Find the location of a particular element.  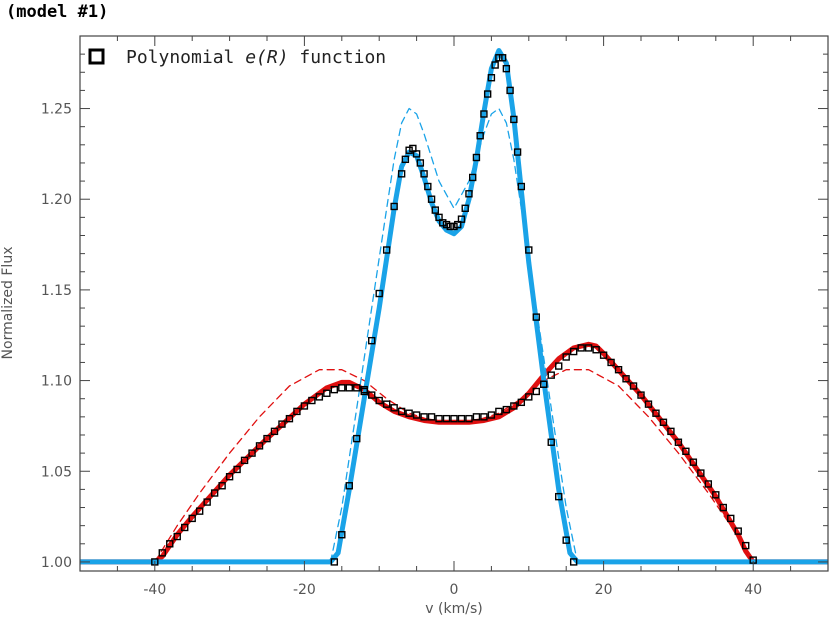

x-tick-label: -20 is located at coordinates (304, 590).